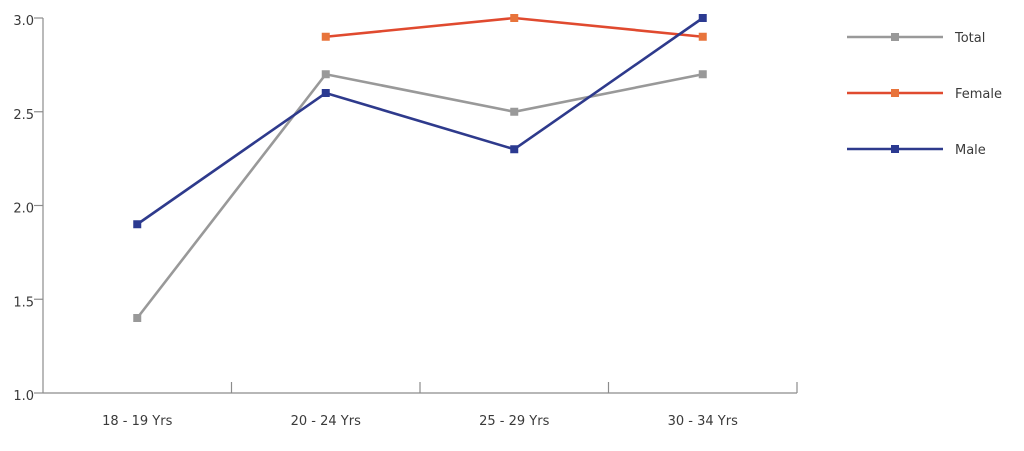 This screenshot has width=1024, height=451. I want to click on legend-item-female: Female, so click(924, 94).